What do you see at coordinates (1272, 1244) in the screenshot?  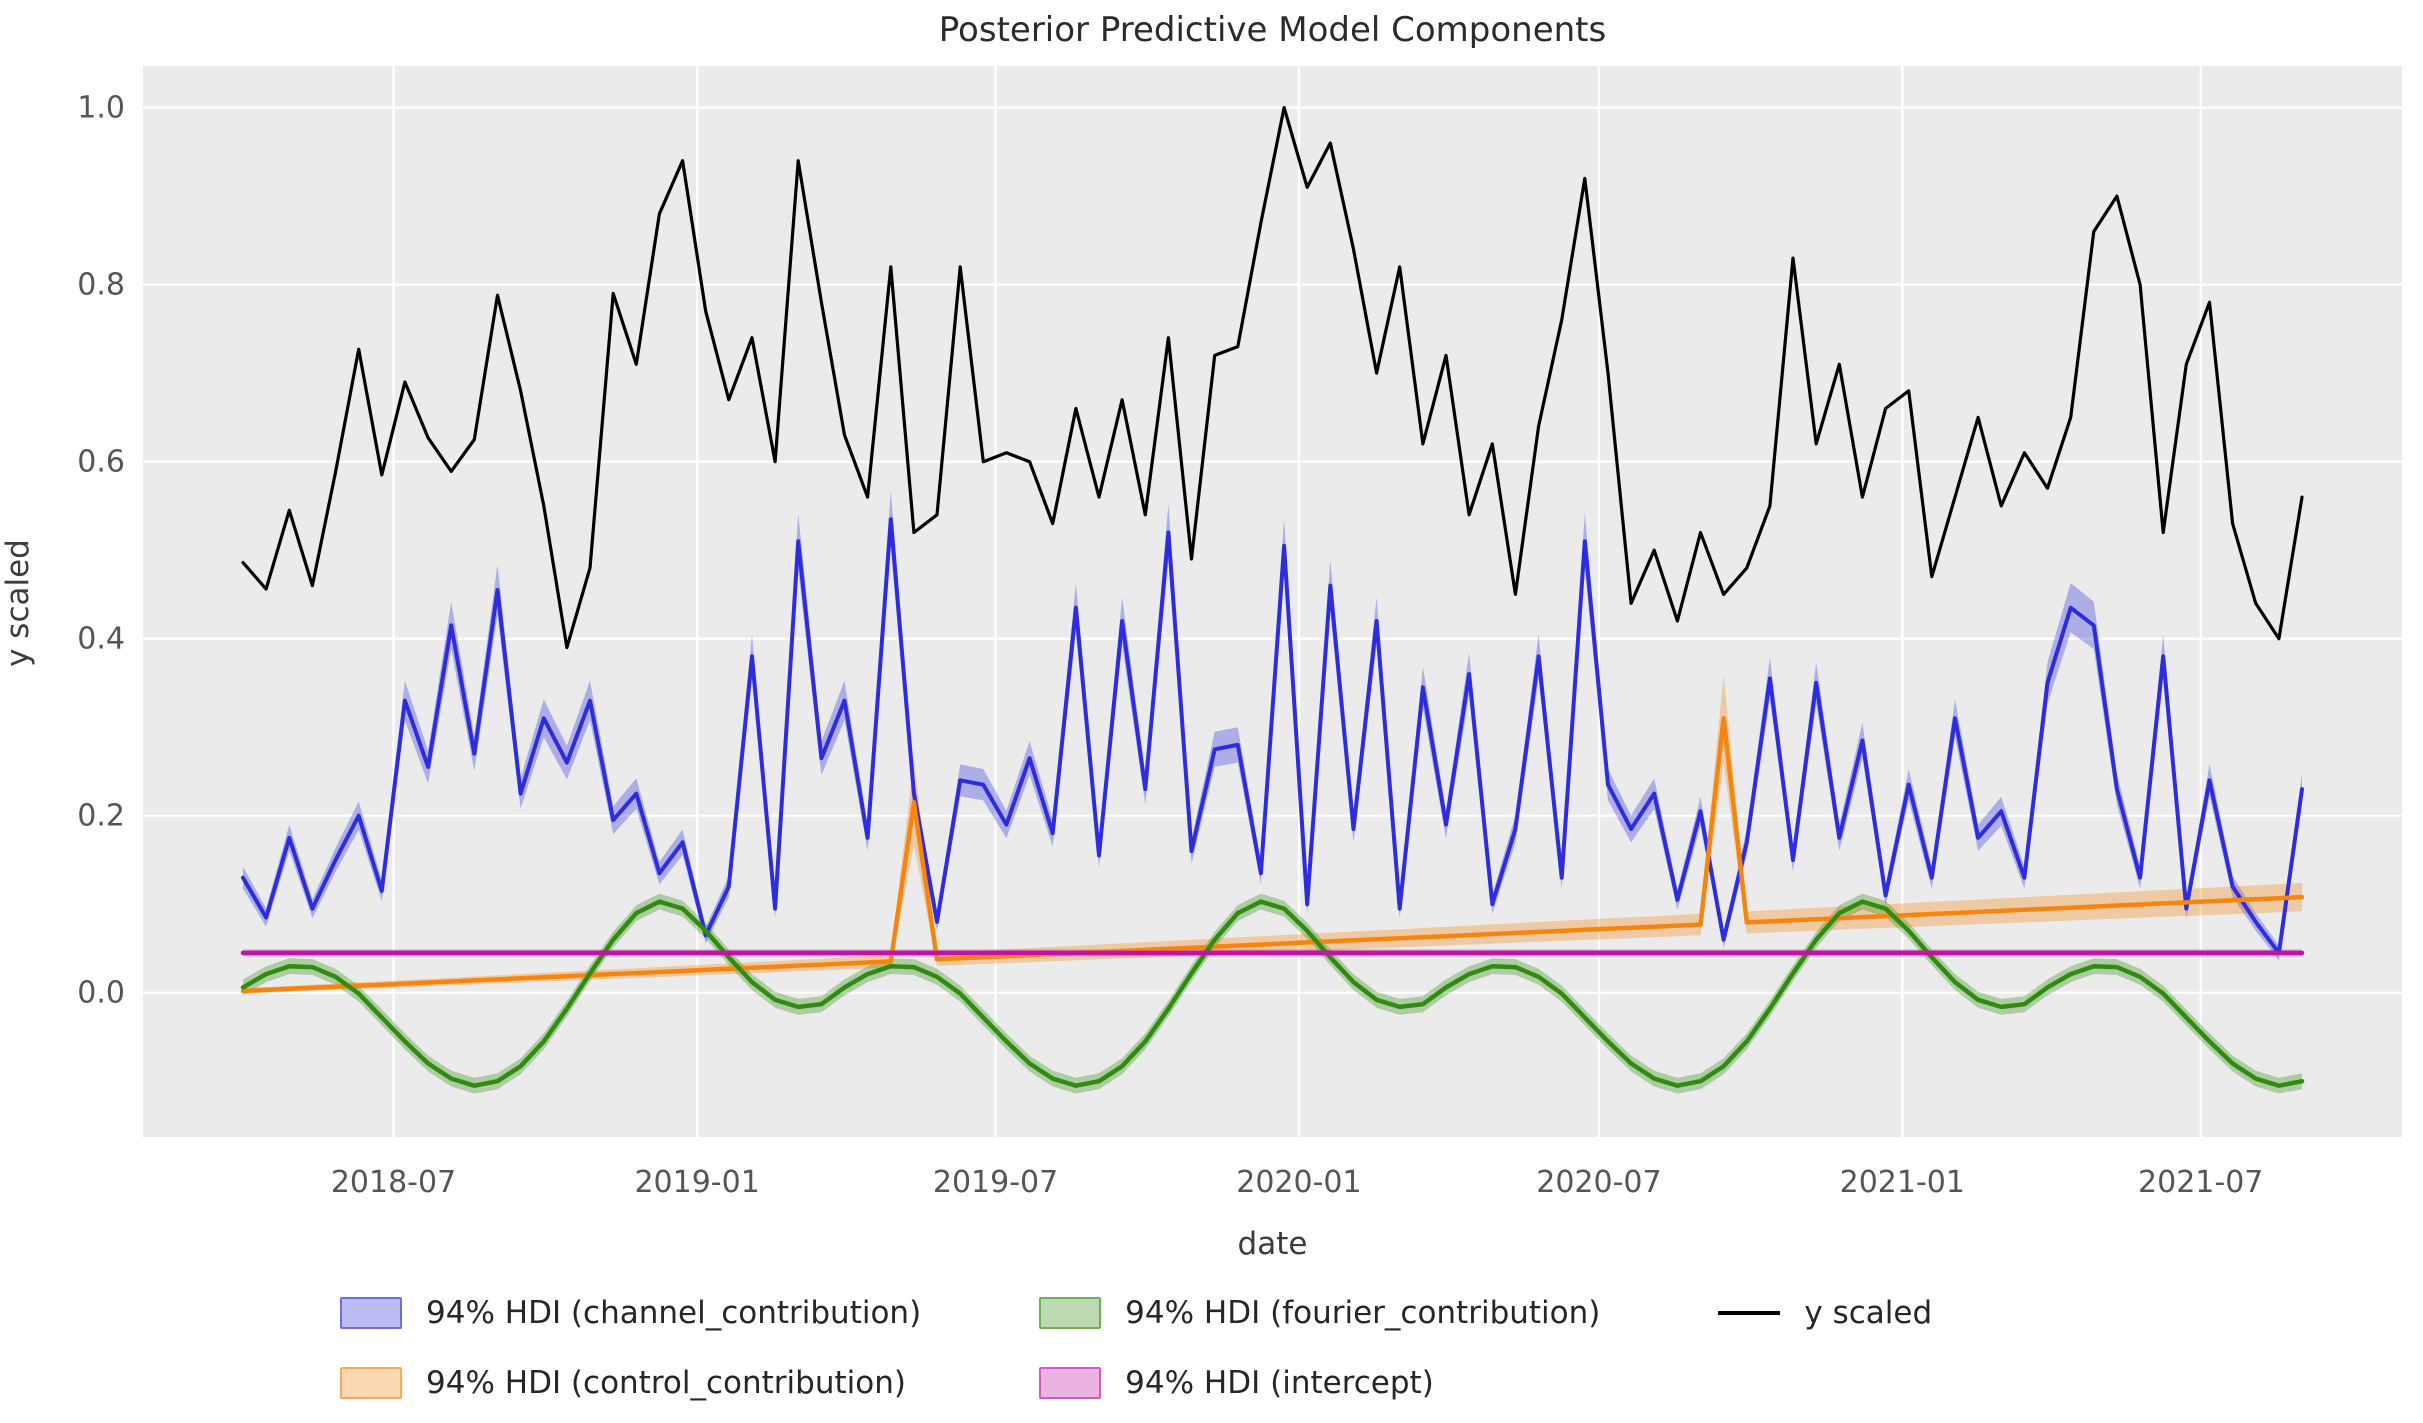 I see `x-axis-label: date` at bounding box center [1272, 1244].